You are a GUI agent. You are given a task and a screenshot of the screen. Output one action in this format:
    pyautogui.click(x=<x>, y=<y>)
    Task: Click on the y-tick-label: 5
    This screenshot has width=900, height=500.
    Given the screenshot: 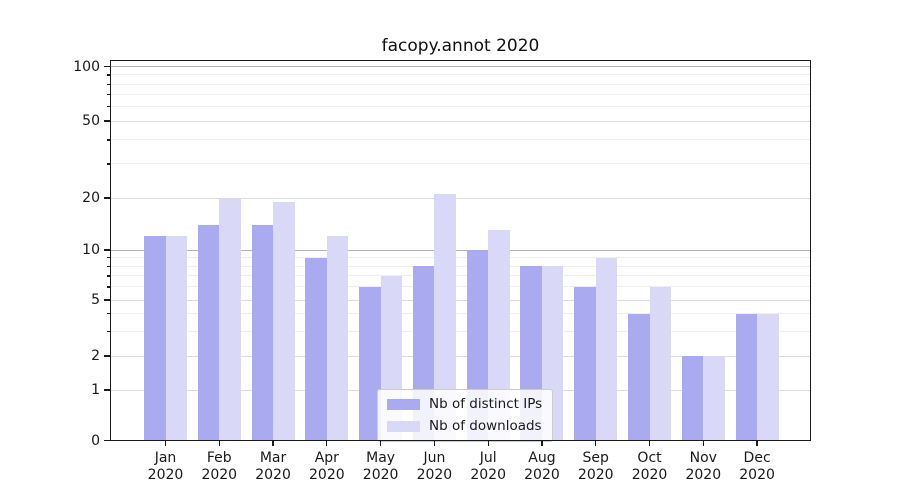 What is the action you would take?
    pyautogui.click(x=95, y=300)
    